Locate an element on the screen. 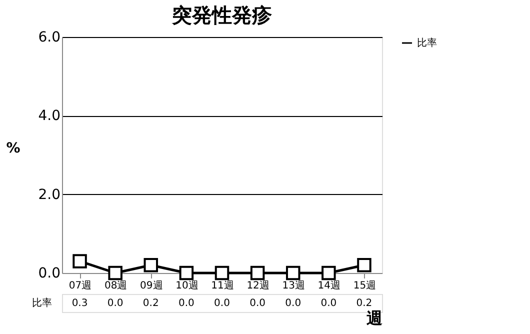 This screenshot has width=530, height=334. y-tick-label: 0.0 is located at coordinates (49, 274).